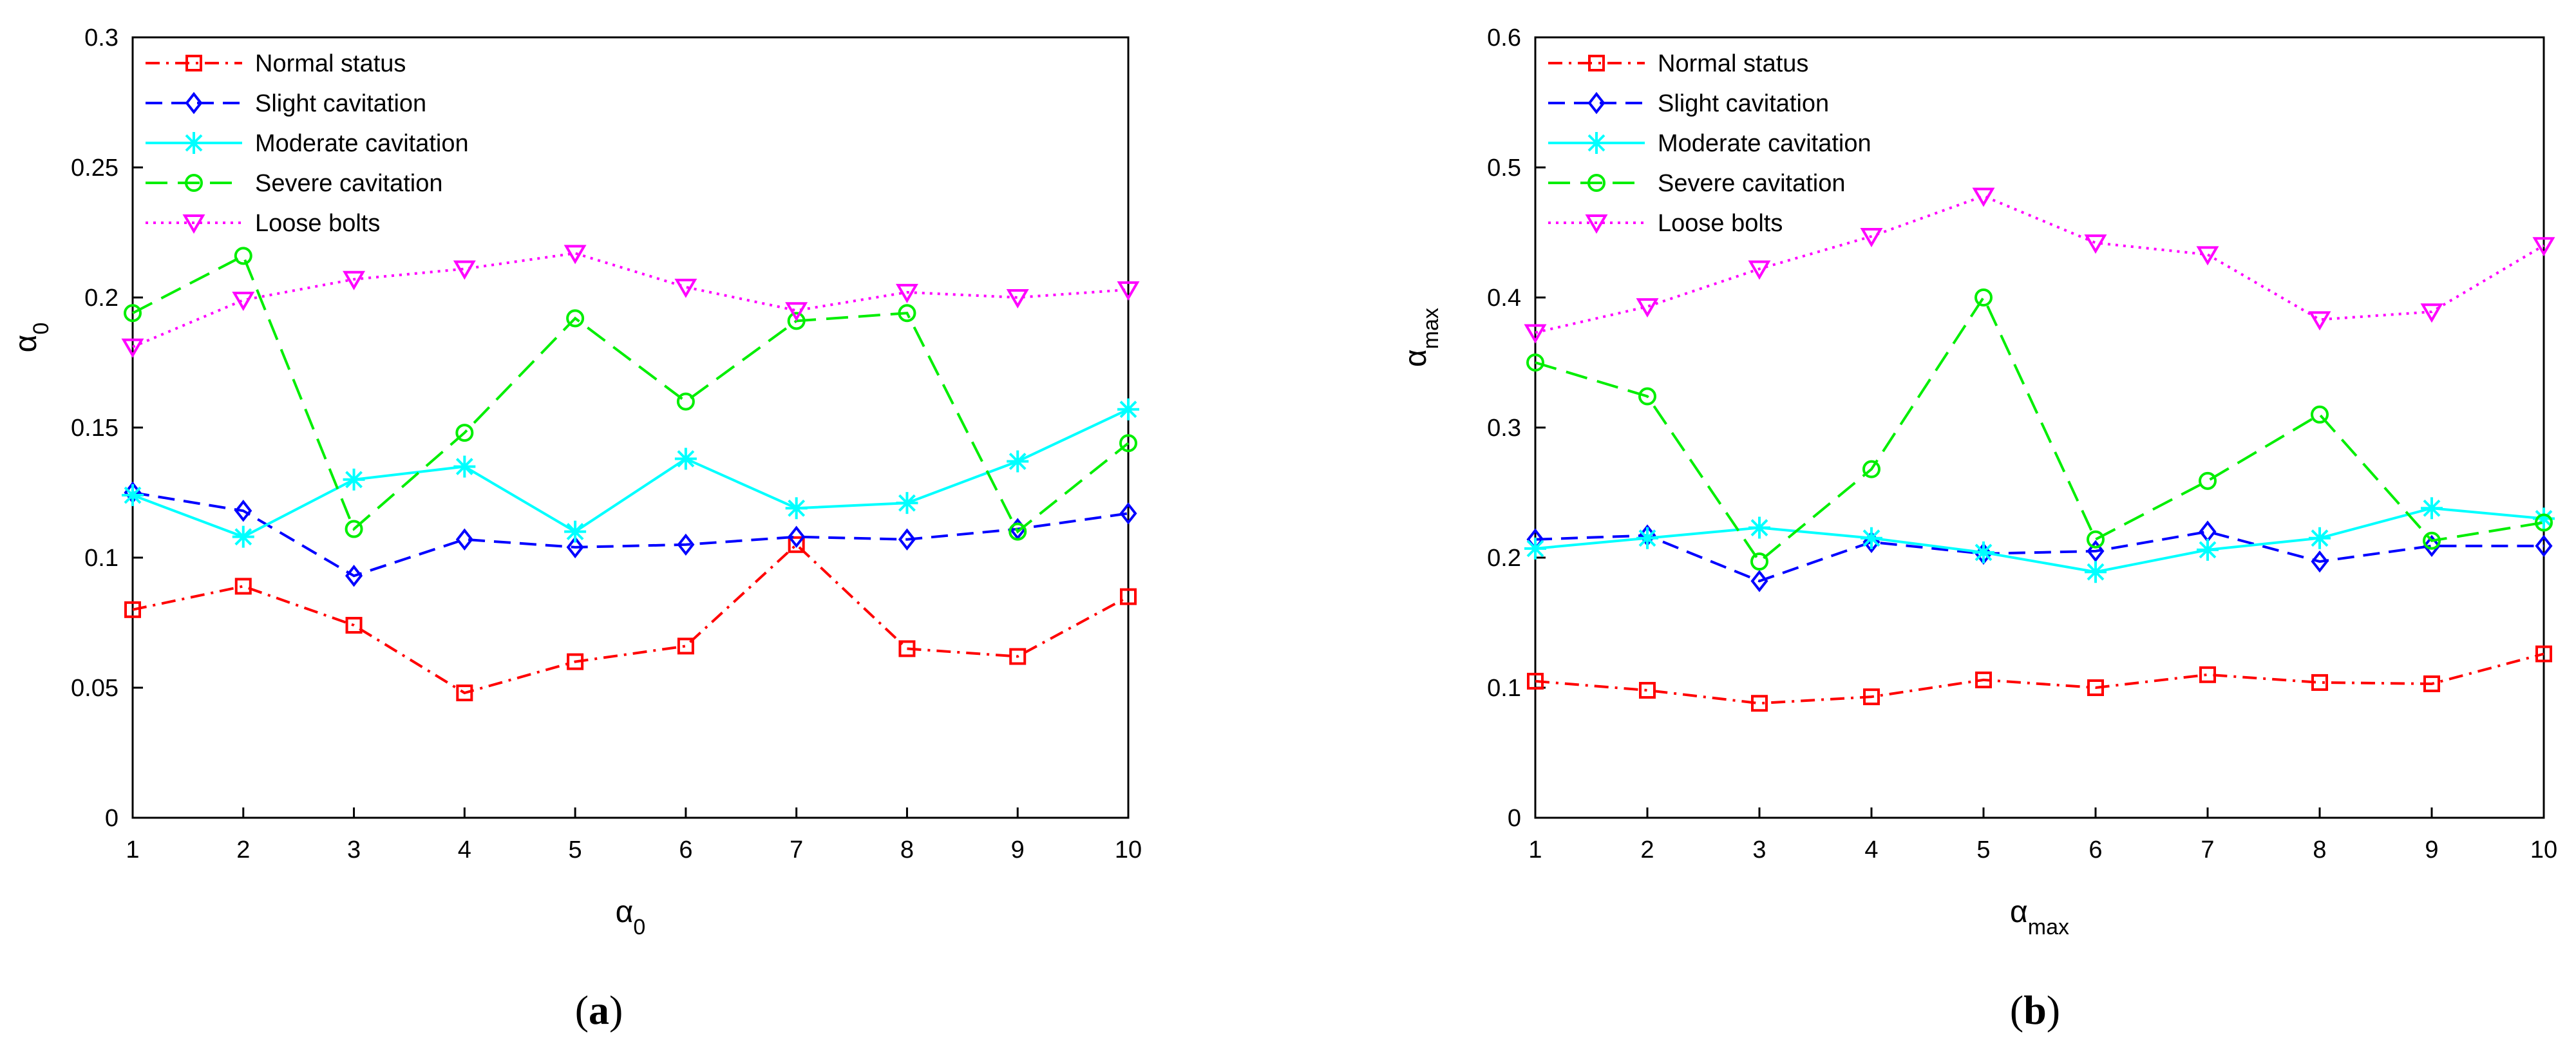  I want to click on legend-item: Moderate cavitation, so click(307, 143).